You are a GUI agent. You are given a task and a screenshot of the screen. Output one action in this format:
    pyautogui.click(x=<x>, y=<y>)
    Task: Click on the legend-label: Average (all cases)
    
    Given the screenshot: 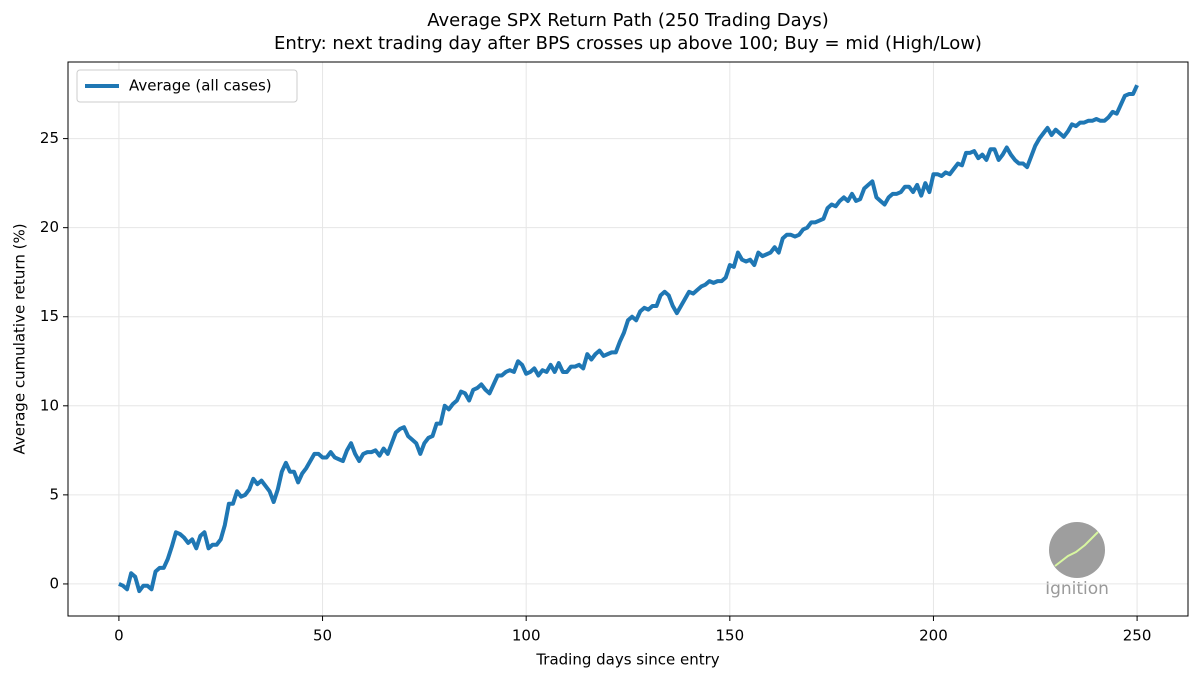 What is the action you would take?
    pyautogui.click(x=200, y=86)
    